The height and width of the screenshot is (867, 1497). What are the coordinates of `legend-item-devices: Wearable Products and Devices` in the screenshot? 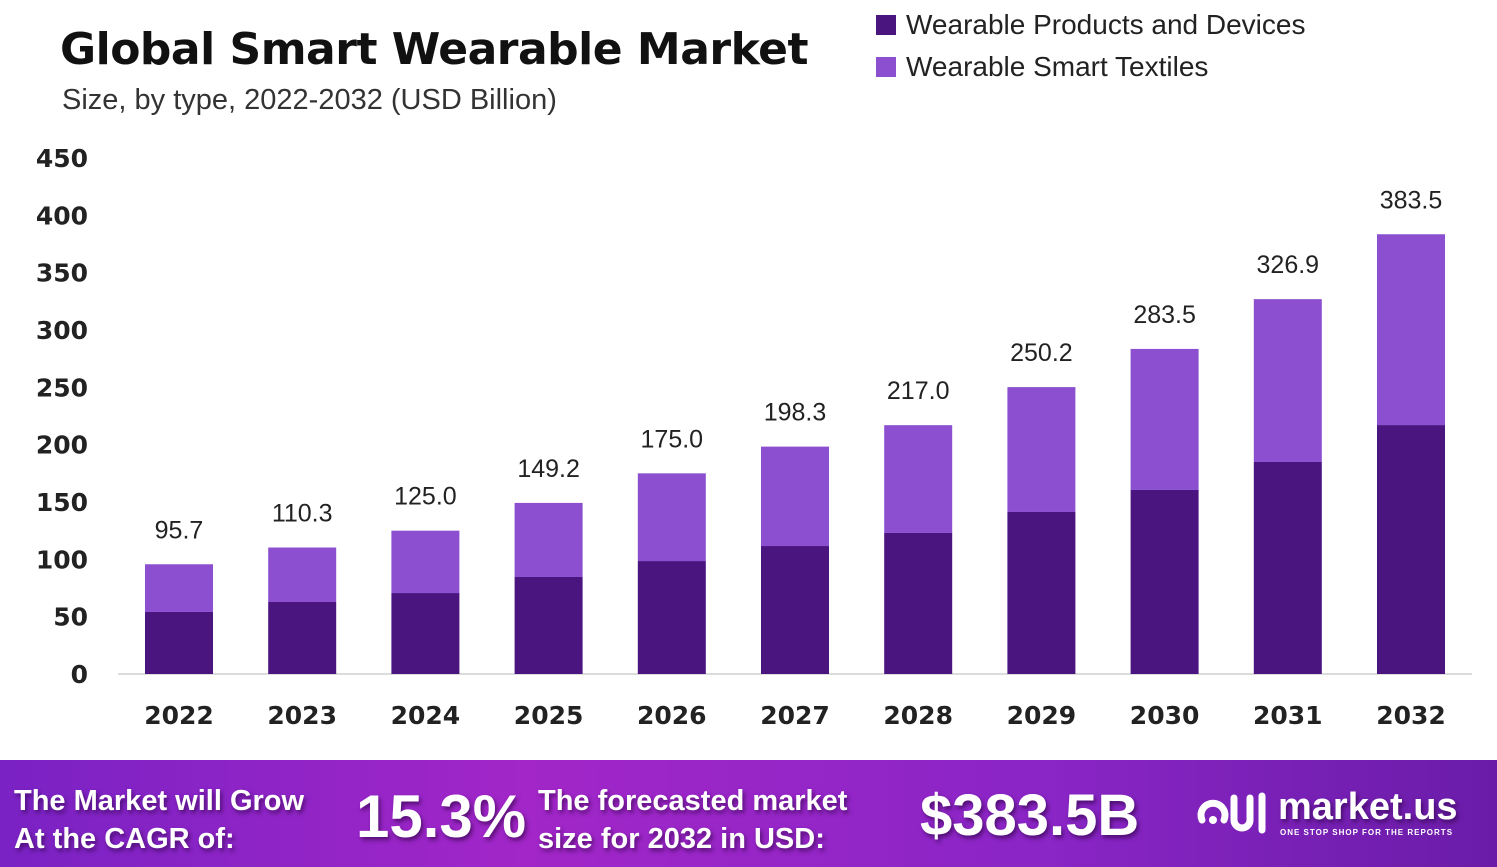 It's located at (1090, 25).